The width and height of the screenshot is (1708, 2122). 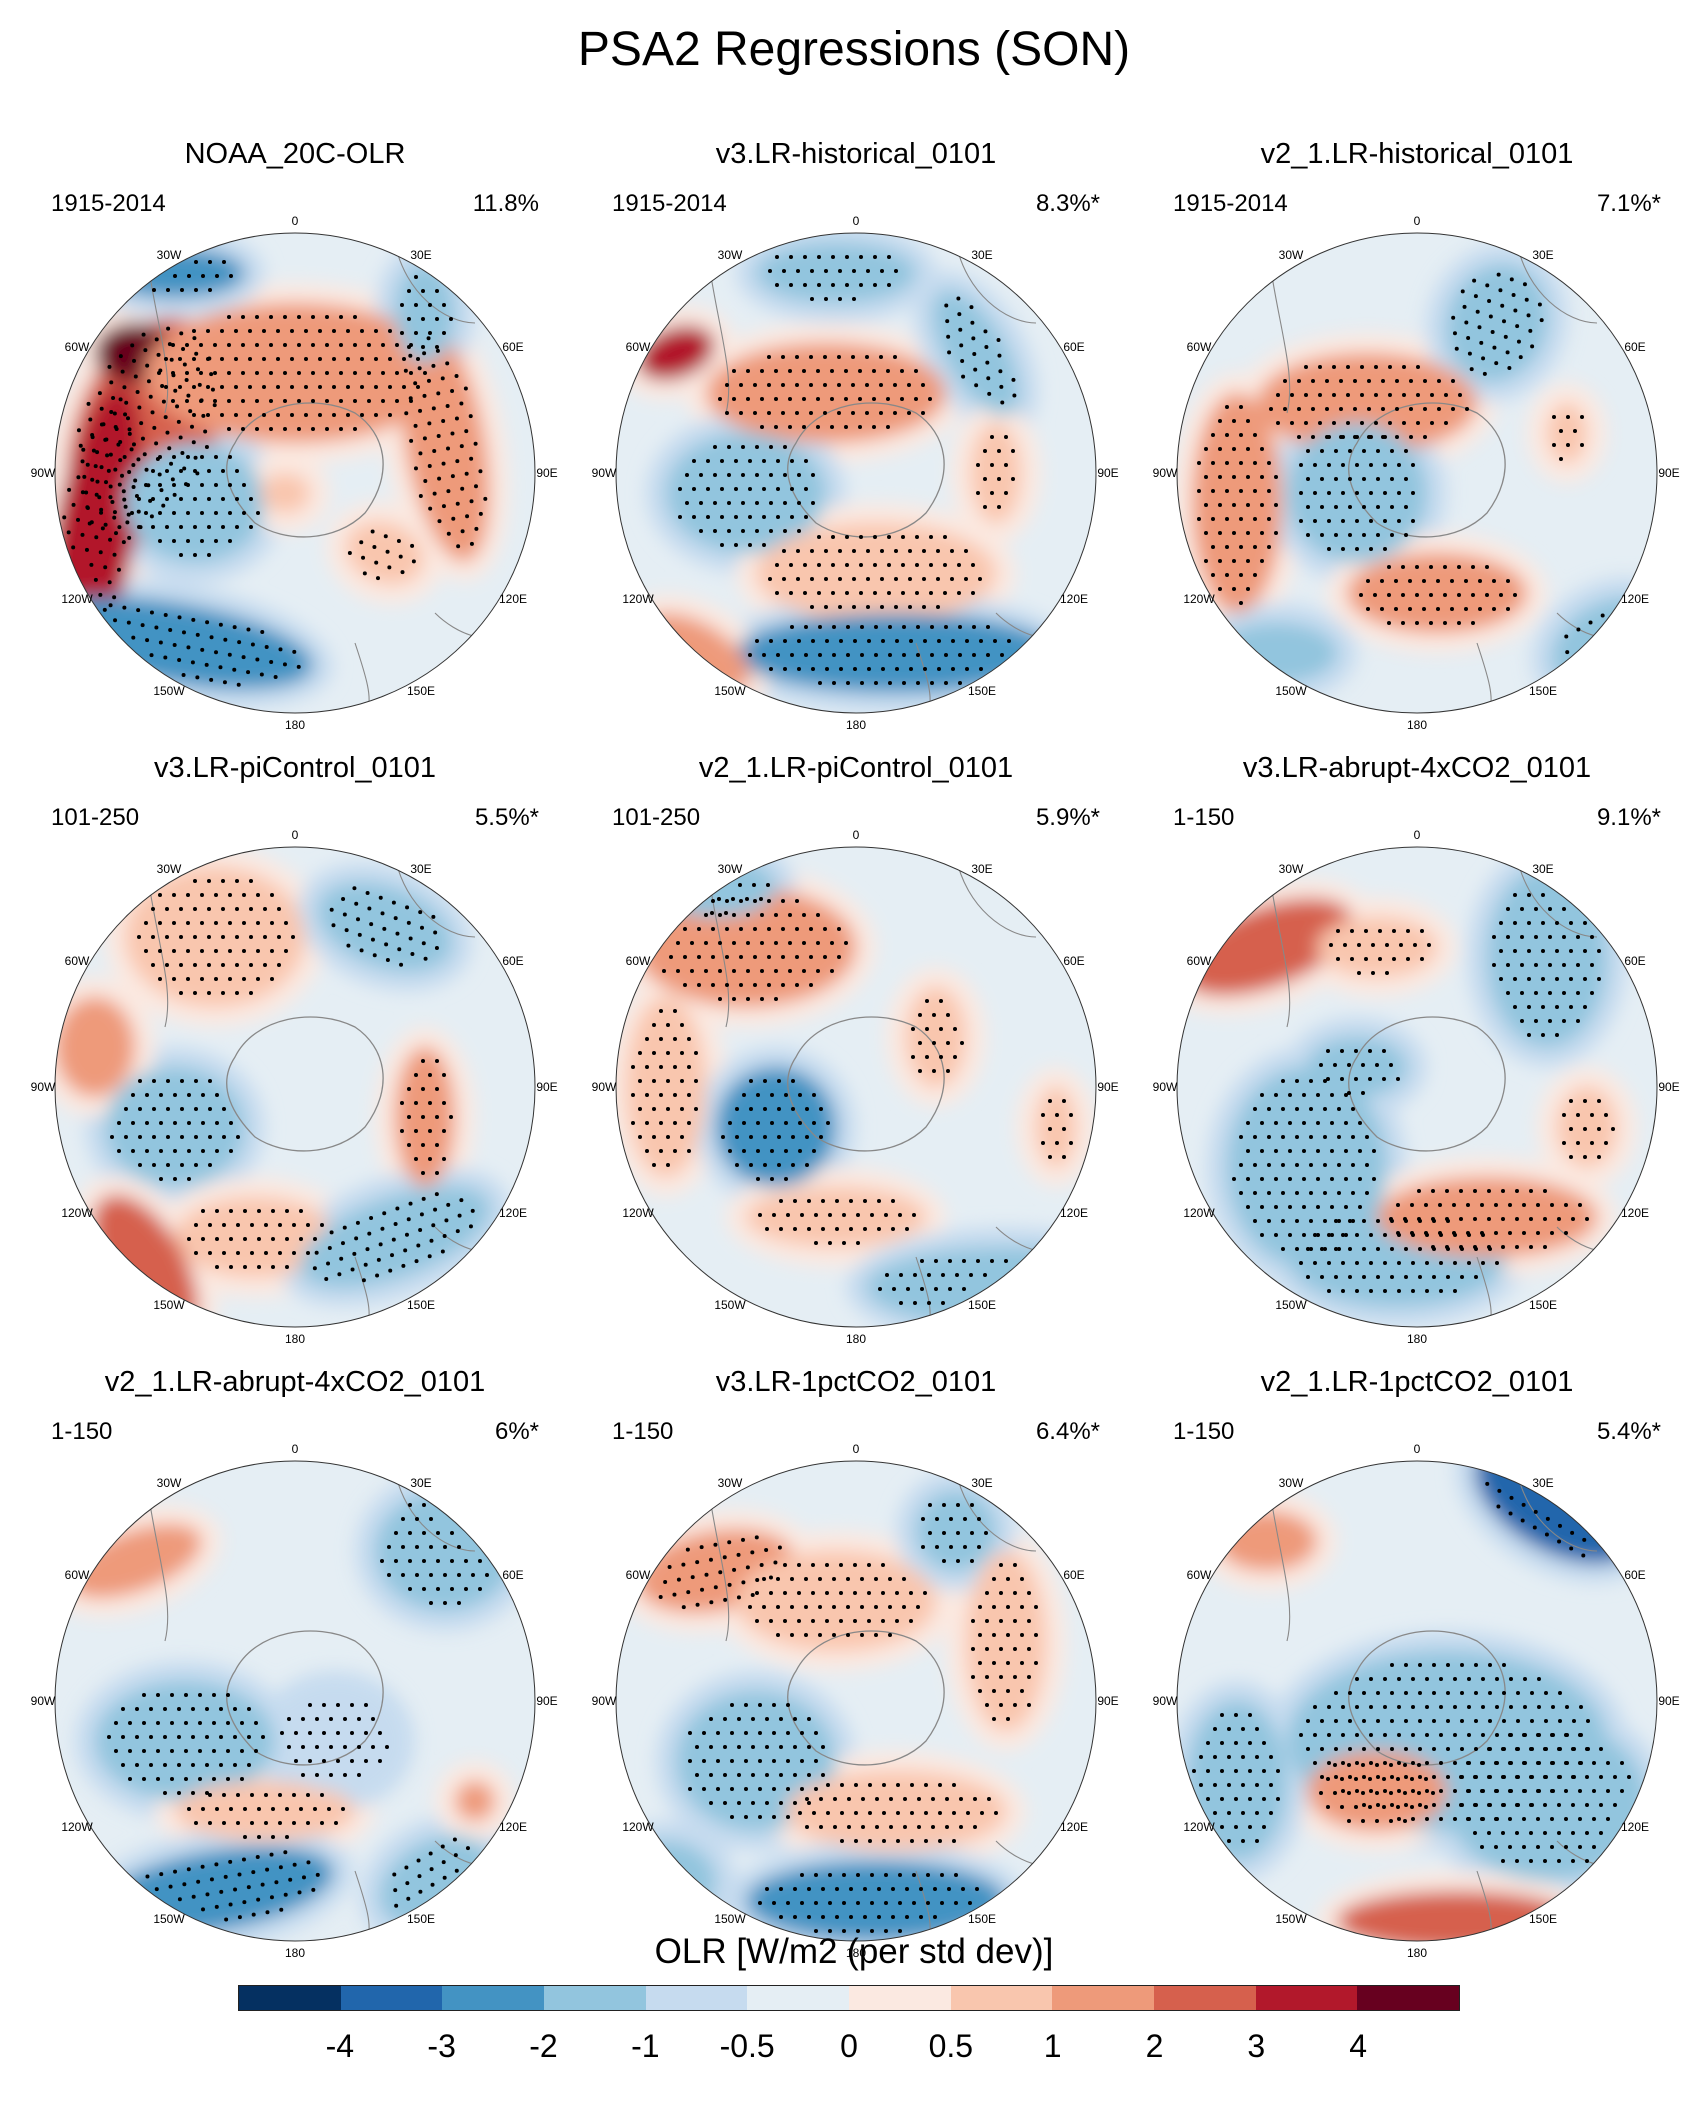 What do you see at coordinates (638, 1575) in the screenshot?
I see `longitude-label: 60W` at bounding box center [638, 1575].